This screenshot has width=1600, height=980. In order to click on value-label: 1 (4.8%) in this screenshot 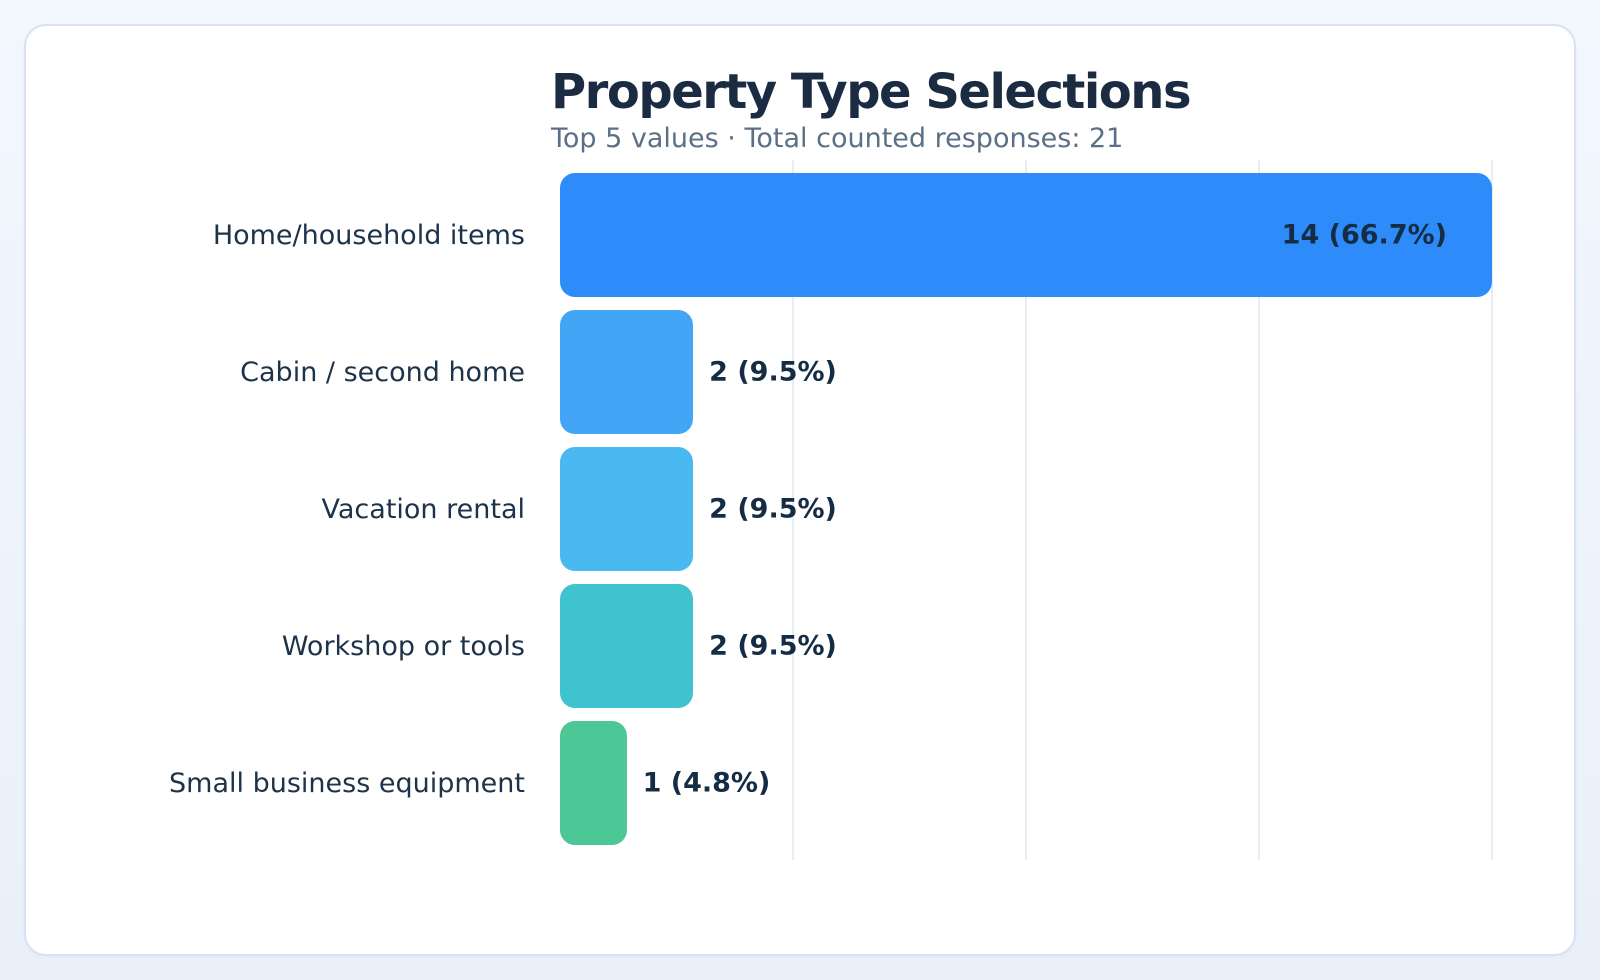, I will do `click(706, 783)`.